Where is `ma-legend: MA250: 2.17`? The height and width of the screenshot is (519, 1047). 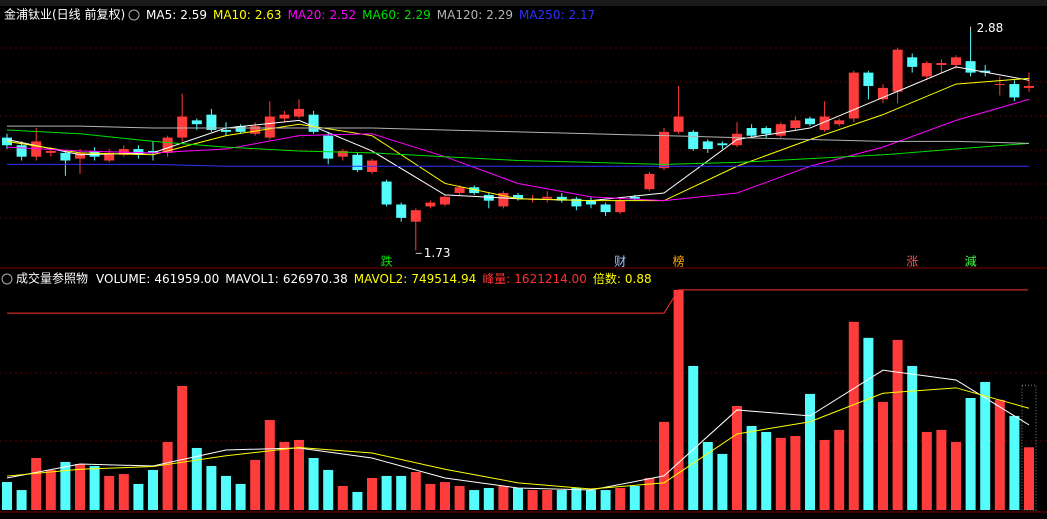
ma-legend: MA250: 2.17 is located at coordinates (557, 15).